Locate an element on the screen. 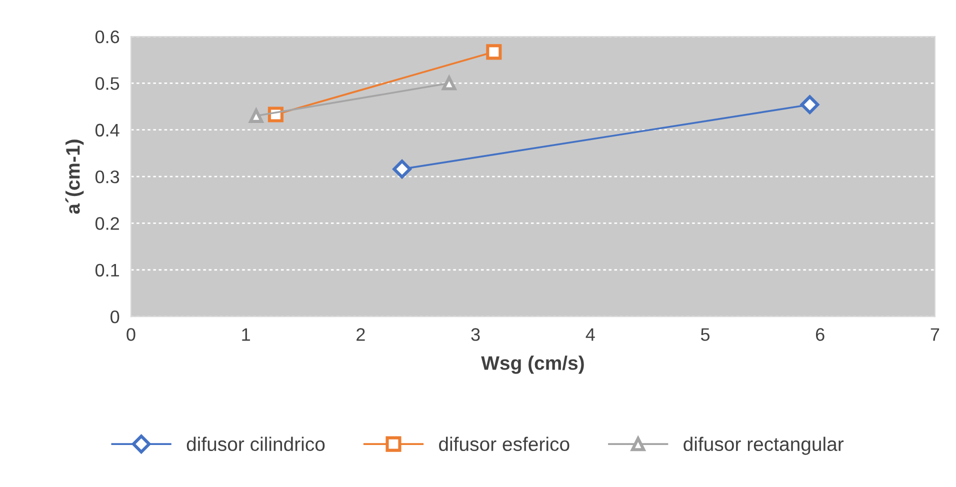 The height and width of the screenshot is (487, 956). x-tick-label: 1 is located at coordinates (246, 334).